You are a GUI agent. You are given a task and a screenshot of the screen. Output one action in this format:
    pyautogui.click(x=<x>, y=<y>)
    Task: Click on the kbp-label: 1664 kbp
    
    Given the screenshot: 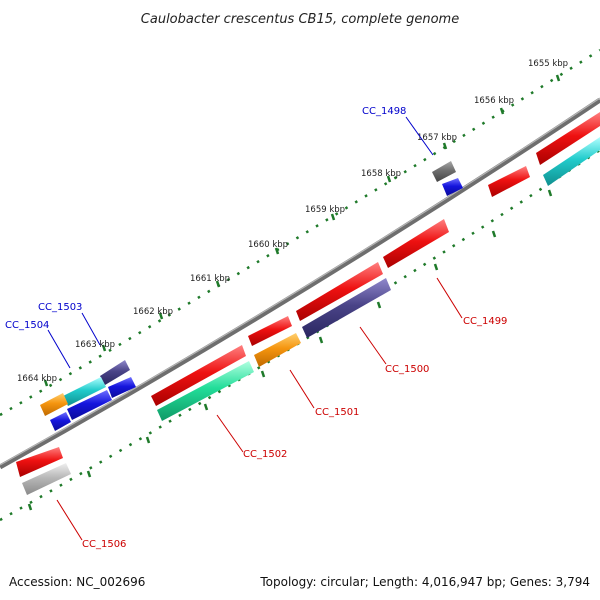 What is the action you would take?
    pyautogui.click(x=37, y=379)
    